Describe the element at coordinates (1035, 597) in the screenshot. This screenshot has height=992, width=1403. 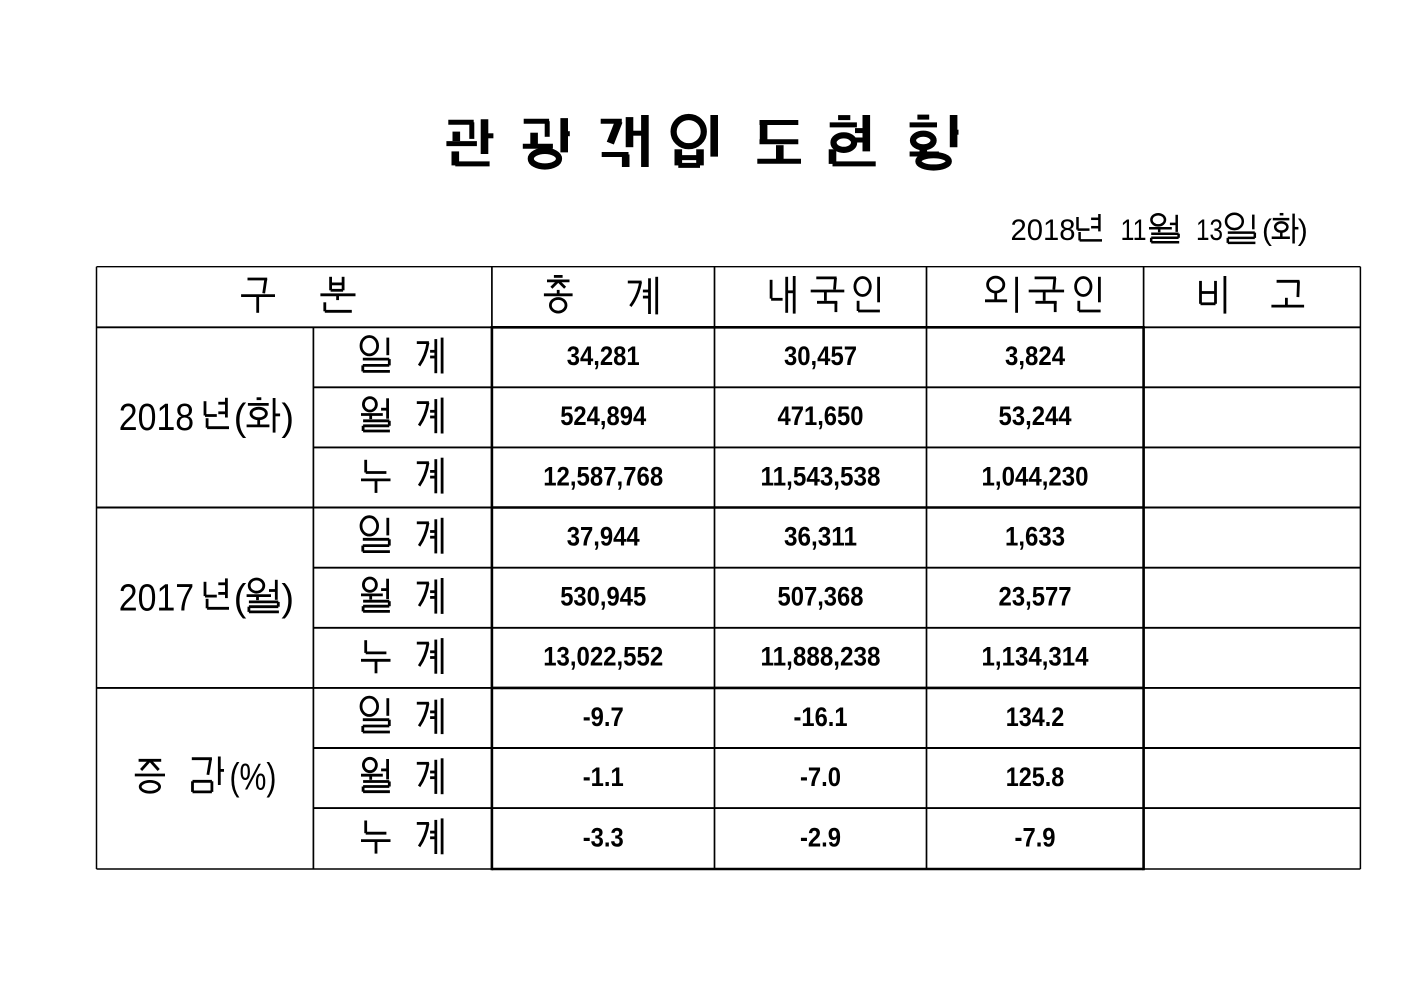
I see `svg-text: 23,577` at that location.